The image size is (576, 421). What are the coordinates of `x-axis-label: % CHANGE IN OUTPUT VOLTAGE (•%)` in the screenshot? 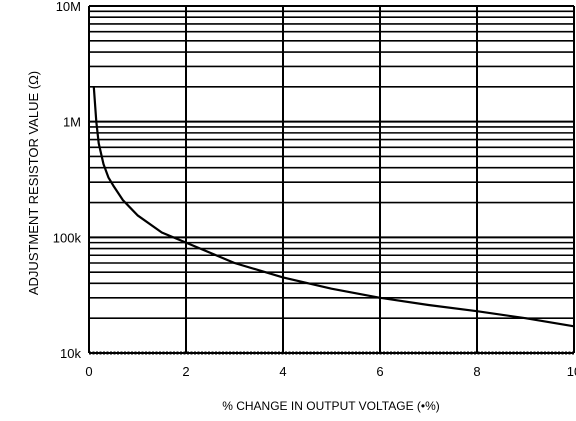 It's located at (331, 406).